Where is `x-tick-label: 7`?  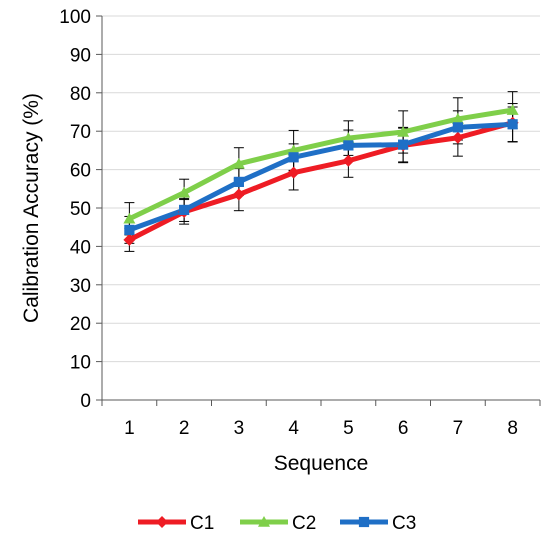
x-tick-label: 7 is located at coordinates (458, 428).